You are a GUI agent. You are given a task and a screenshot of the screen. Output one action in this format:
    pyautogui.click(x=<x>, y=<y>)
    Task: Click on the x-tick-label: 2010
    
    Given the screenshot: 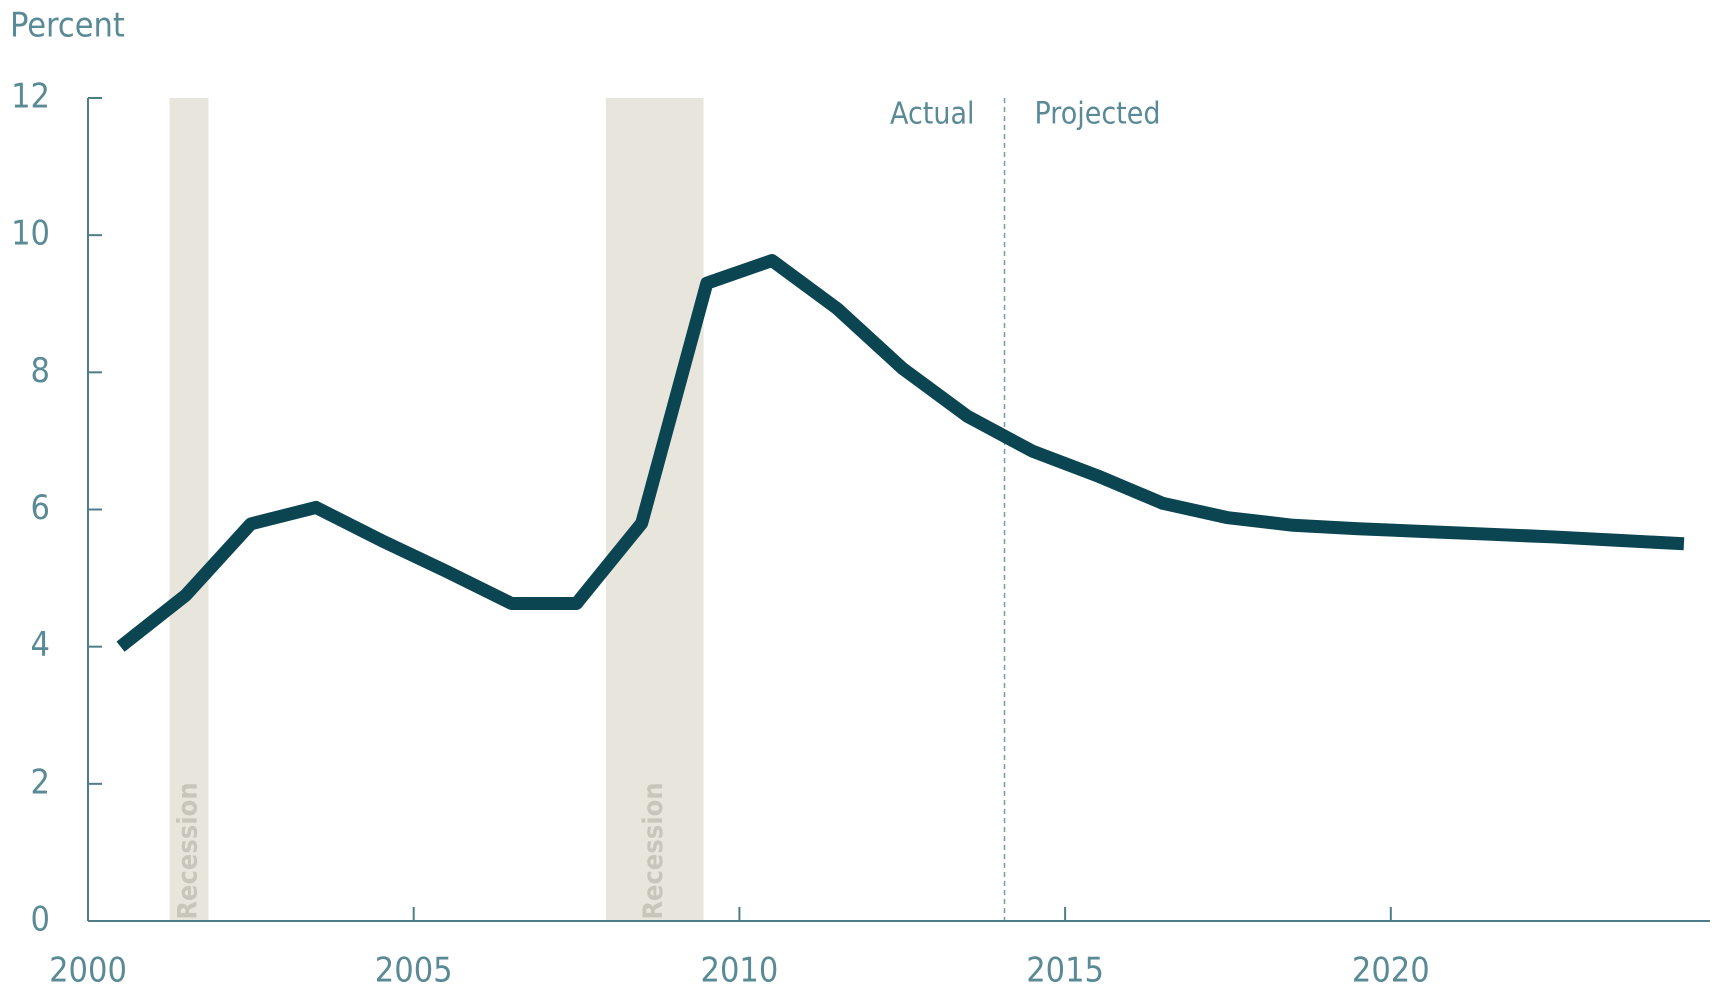 What is the action you would take?
    pyautogui.click(x=739, y=971)
    